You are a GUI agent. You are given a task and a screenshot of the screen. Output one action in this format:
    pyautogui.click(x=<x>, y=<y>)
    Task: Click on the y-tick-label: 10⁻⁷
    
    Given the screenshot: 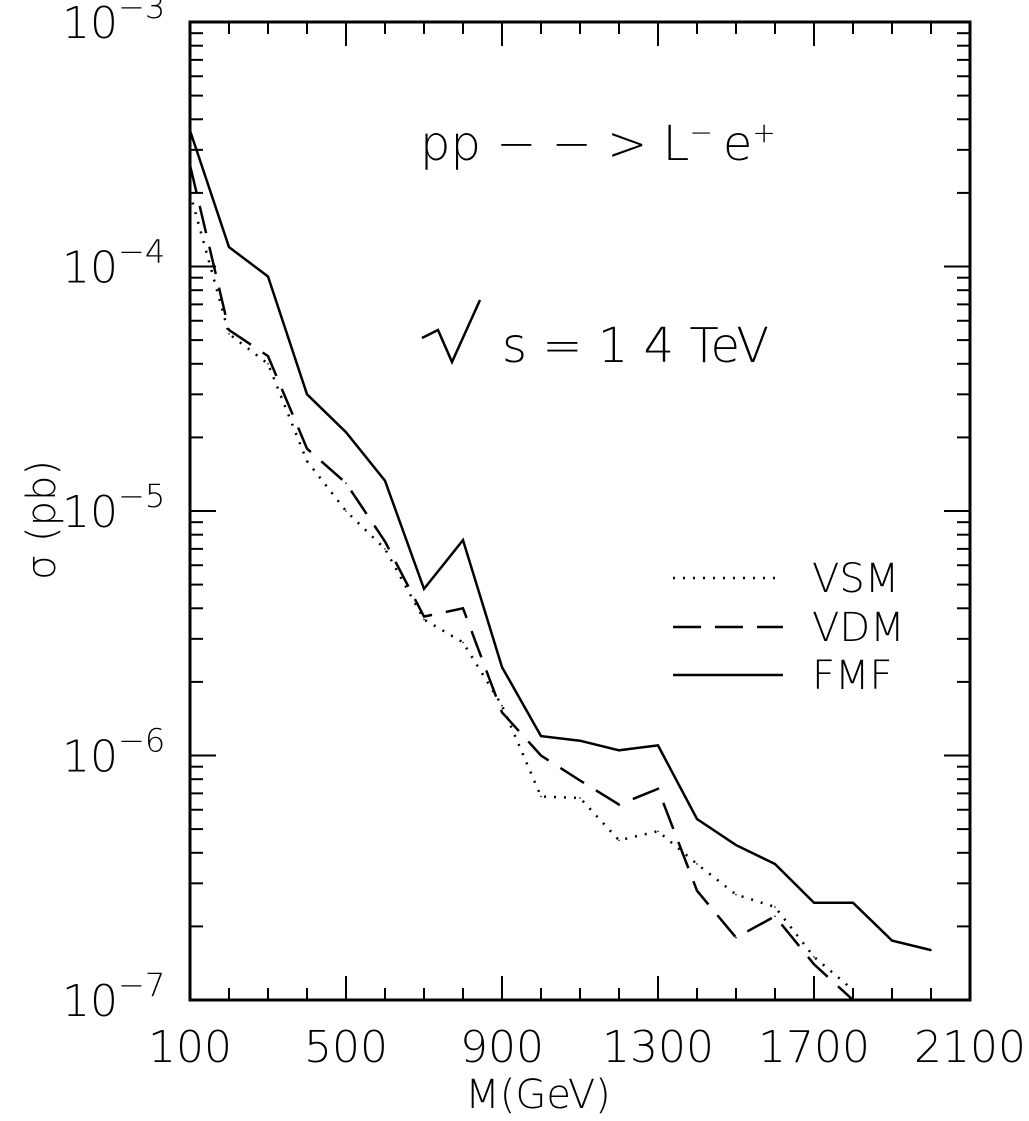 What is the action you would take?
    pyautogui.click(x=113, y=996)
    